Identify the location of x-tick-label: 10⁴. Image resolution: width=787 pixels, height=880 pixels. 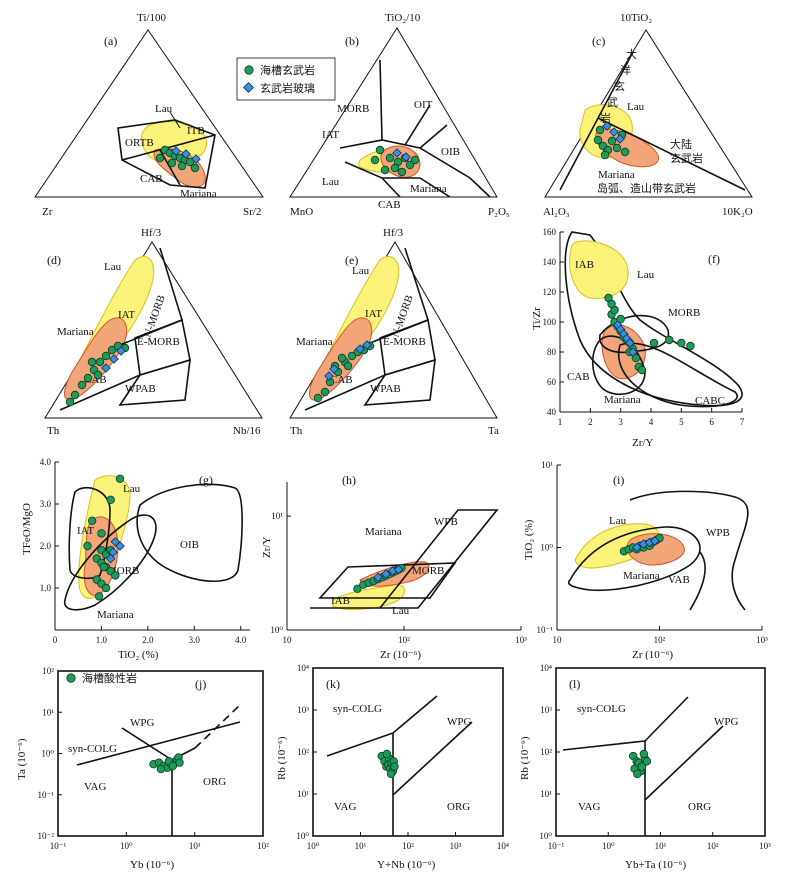
(503, 846).